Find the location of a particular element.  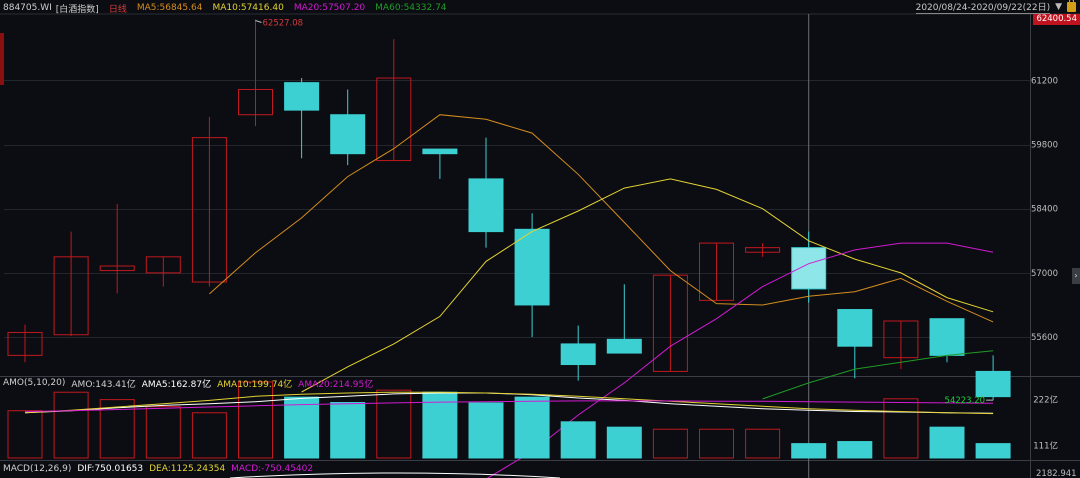

dif-value: DIF:750.01653 is located at coordinates (110, 469).